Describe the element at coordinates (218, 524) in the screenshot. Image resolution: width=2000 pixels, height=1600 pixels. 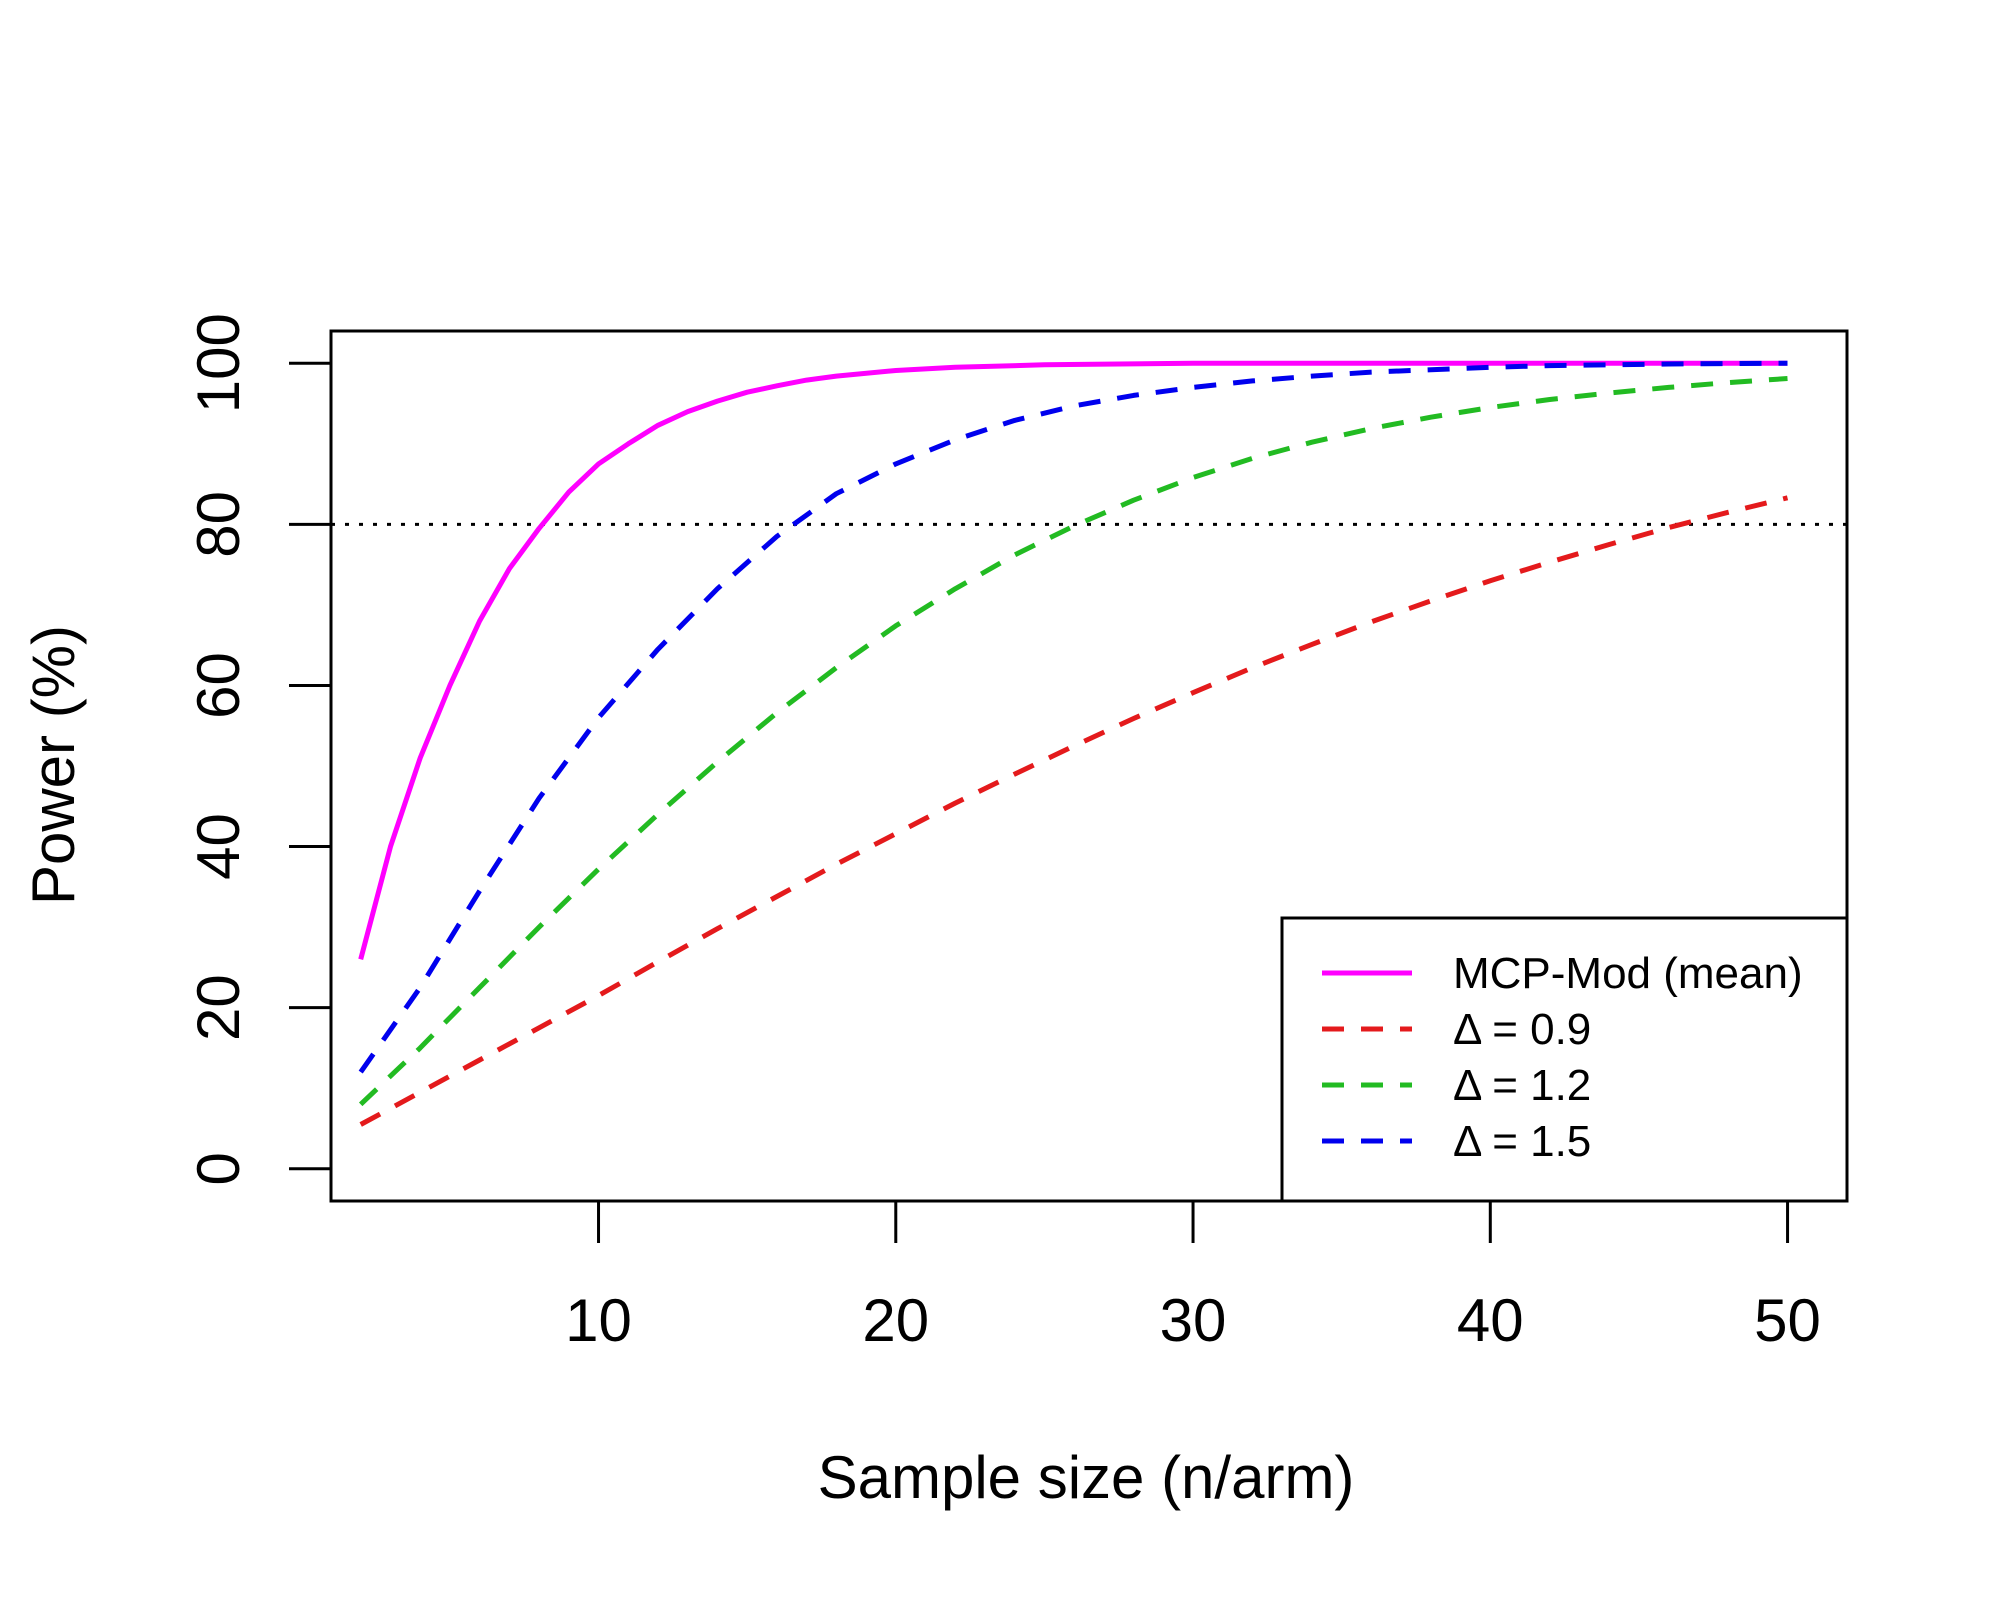
I see `y-tick-label-80: 80` at that location.